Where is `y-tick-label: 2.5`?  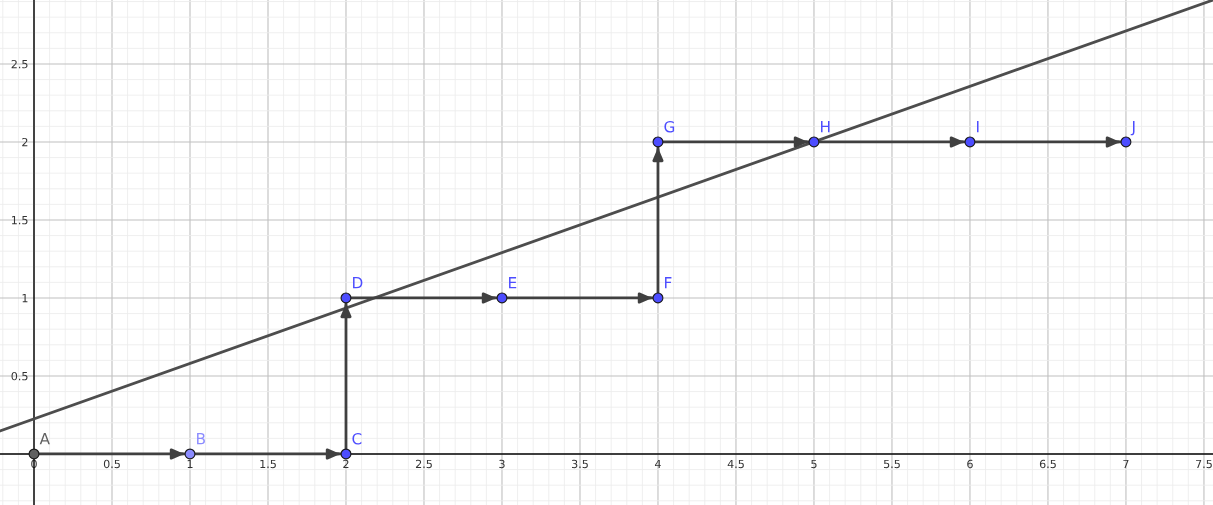 y-tick-label: 2.5 is located at coordinates (19, 64).